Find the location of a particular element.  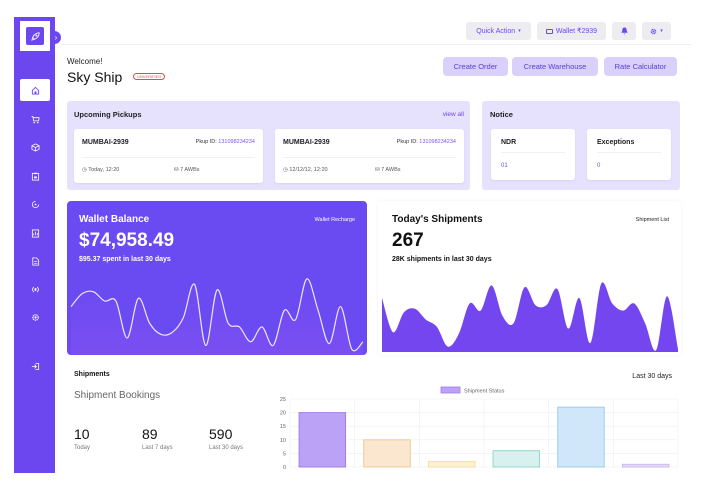

shipments-sub: 28K shipments in last 30 days is located at coordinates (442, 259).